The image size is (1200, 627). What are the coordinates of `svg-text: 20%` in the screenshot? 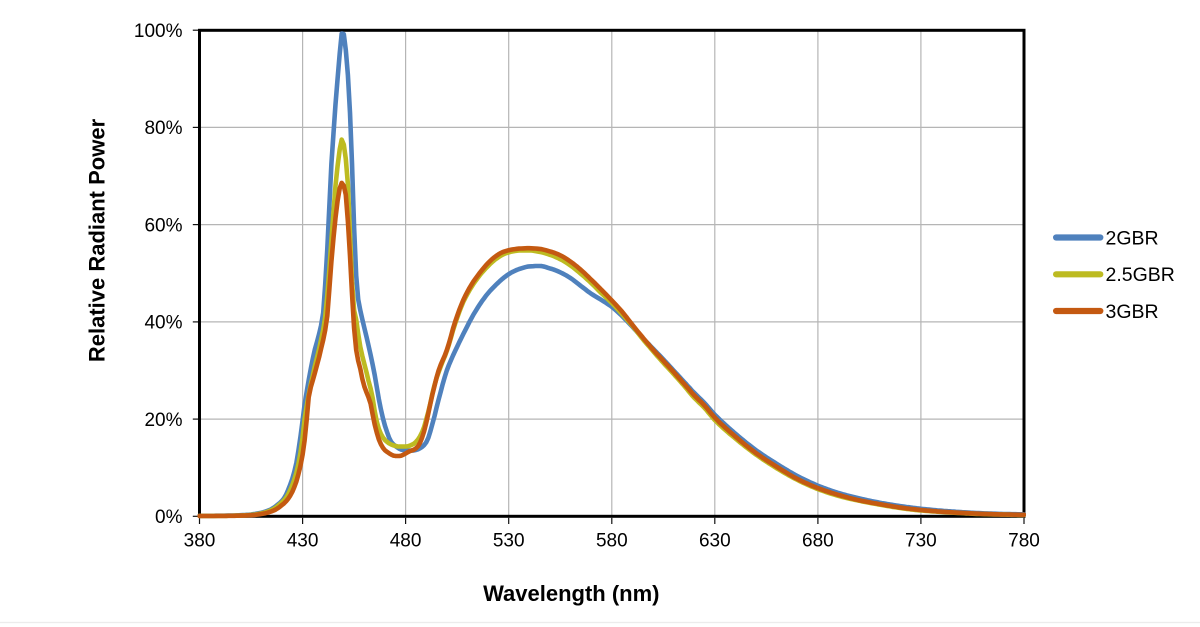 It's located at (163, 420).